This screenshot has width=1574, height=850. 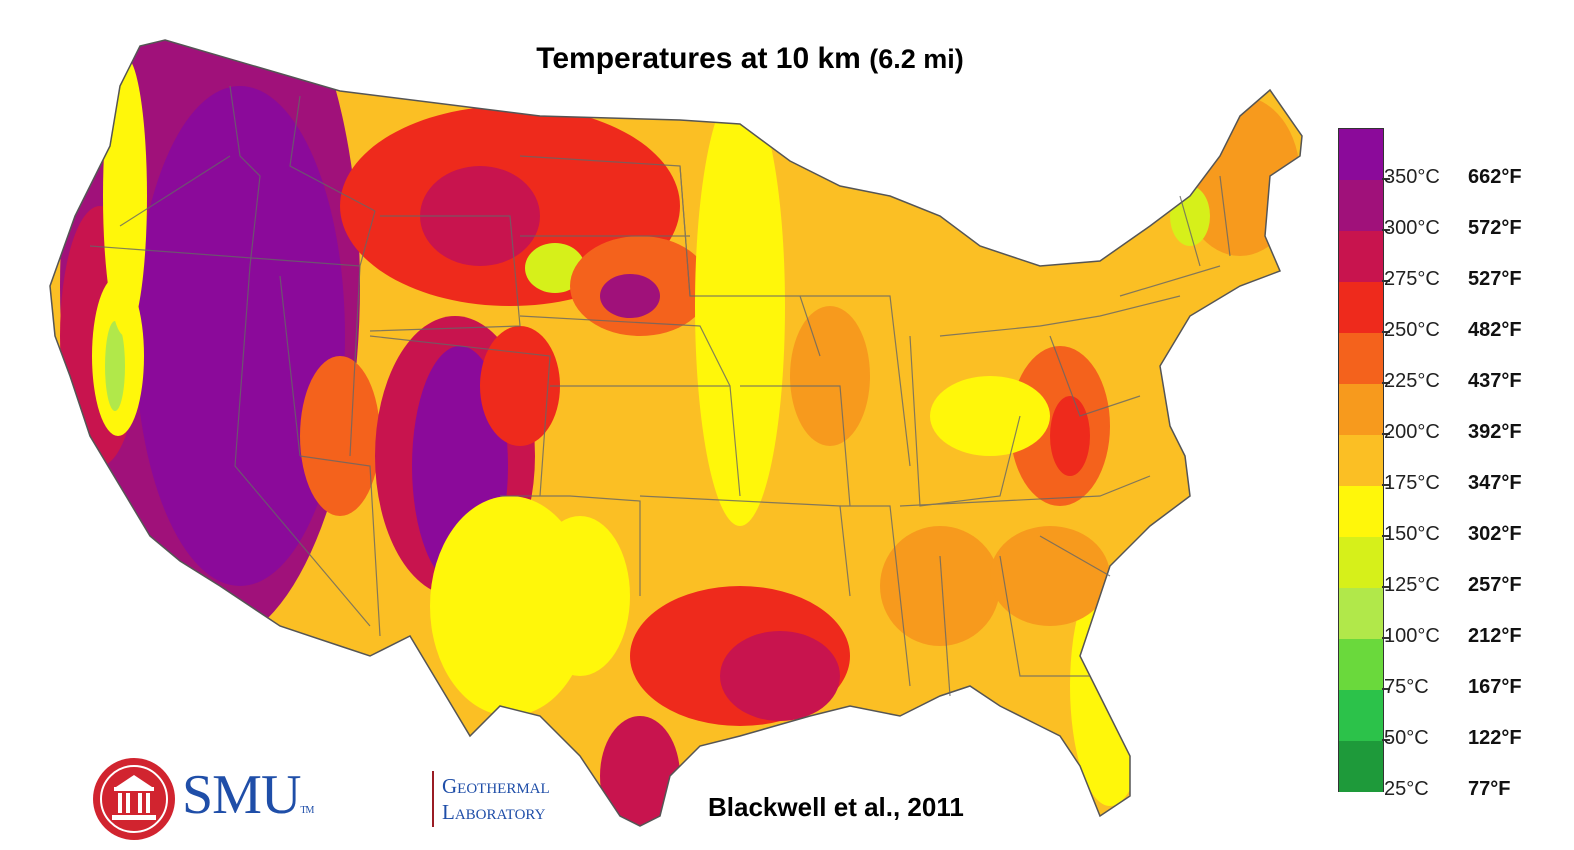 What do you see at coordinates (1412, 279) in the screenshot?
I see `legend-celsius-label: 275°C` at bounding box center [1412, 279].